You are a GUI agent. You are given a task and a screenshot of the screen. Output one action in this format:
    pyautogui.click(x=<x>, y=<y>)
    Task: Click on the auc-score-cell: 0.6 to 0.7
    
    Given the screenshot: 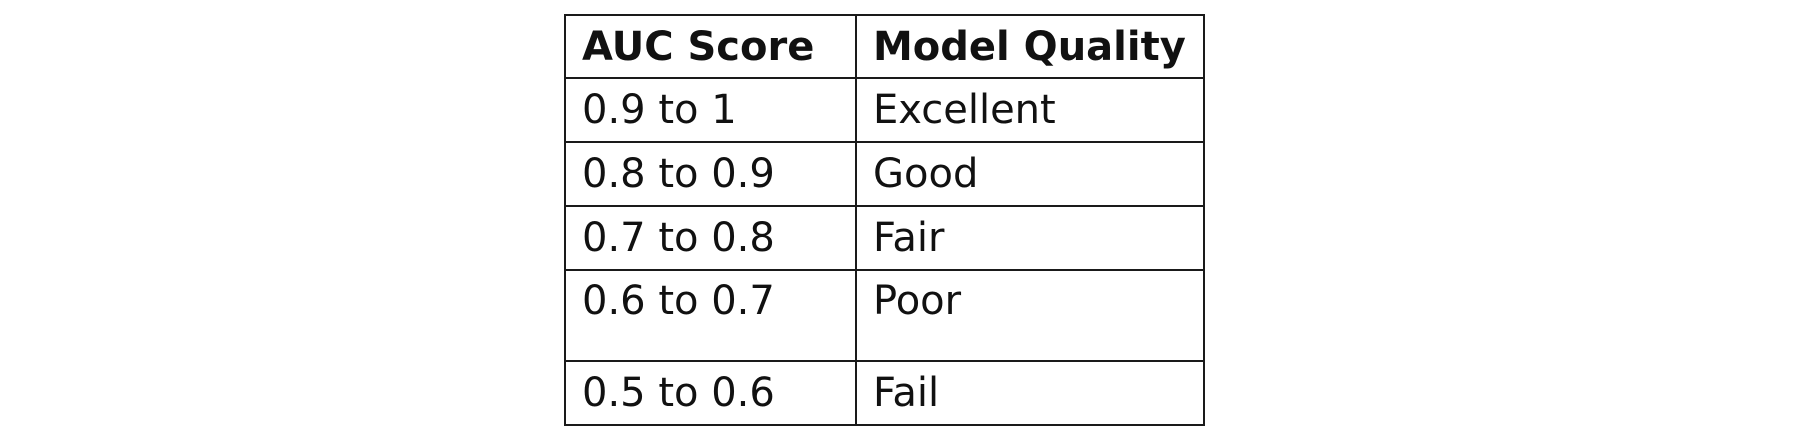 What is the action you would take?
    pyautogui.click(x=710, y=315)
    